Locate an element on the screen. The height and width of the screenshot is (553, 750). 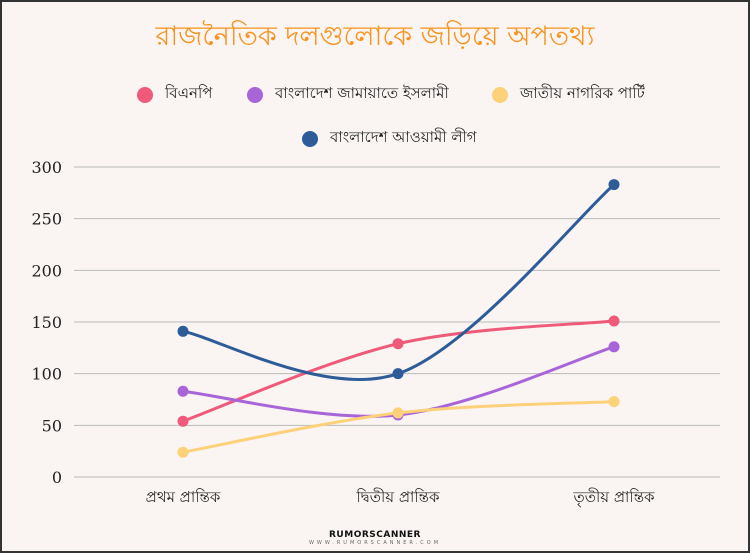
y-tick-label: 300 is located at coordinates (46, 167).